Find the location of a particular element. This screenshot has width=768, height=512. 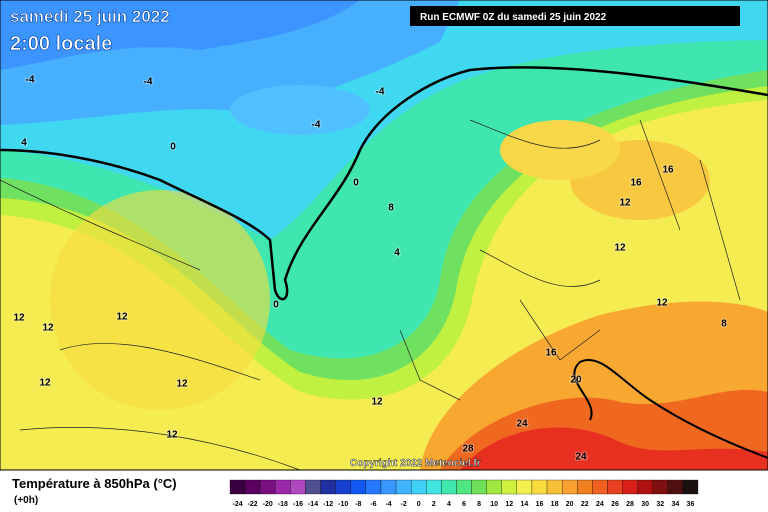

colorbar-tick-label: 8 is located at coordinates (479, 504).